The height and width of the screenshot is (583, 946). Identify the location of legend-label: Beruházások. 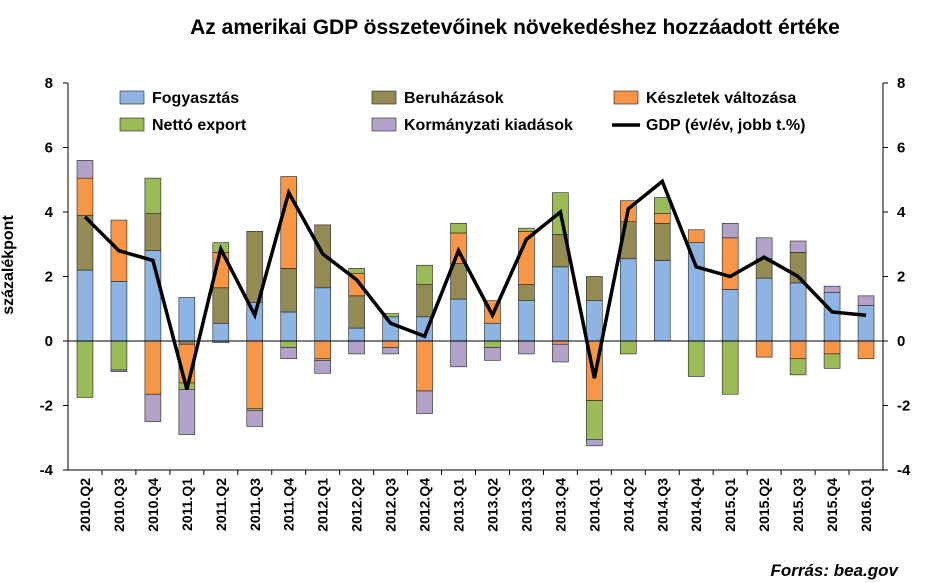
(454, 98).